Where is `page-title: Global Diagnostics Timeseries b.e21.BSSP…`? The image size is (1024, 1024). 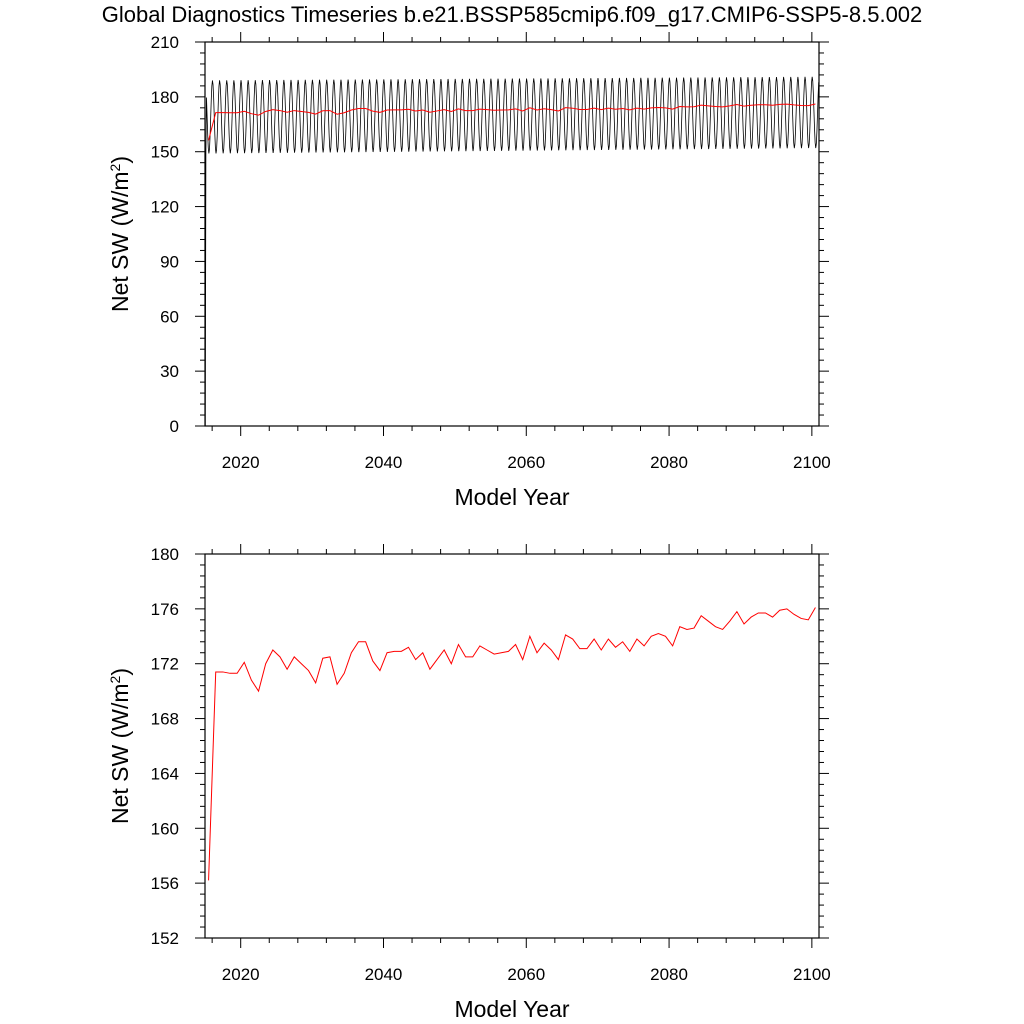 page-title: Global Diagnostics Timeseries b.e21.BSSP… is located at coordinates (512, 14).